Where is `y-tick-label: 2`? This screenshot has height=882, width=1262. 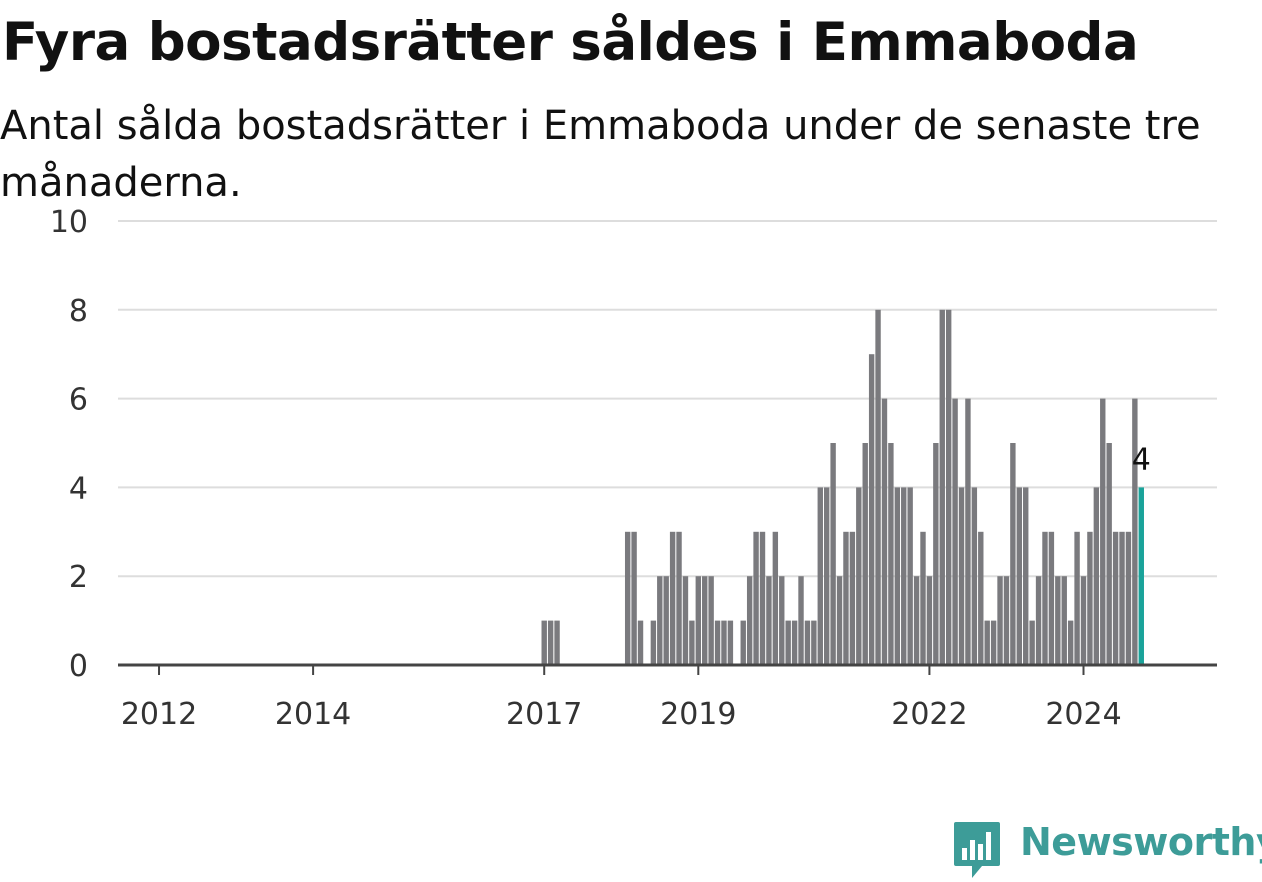
y-tick-label: 2 is located at coordinates (78, 577).